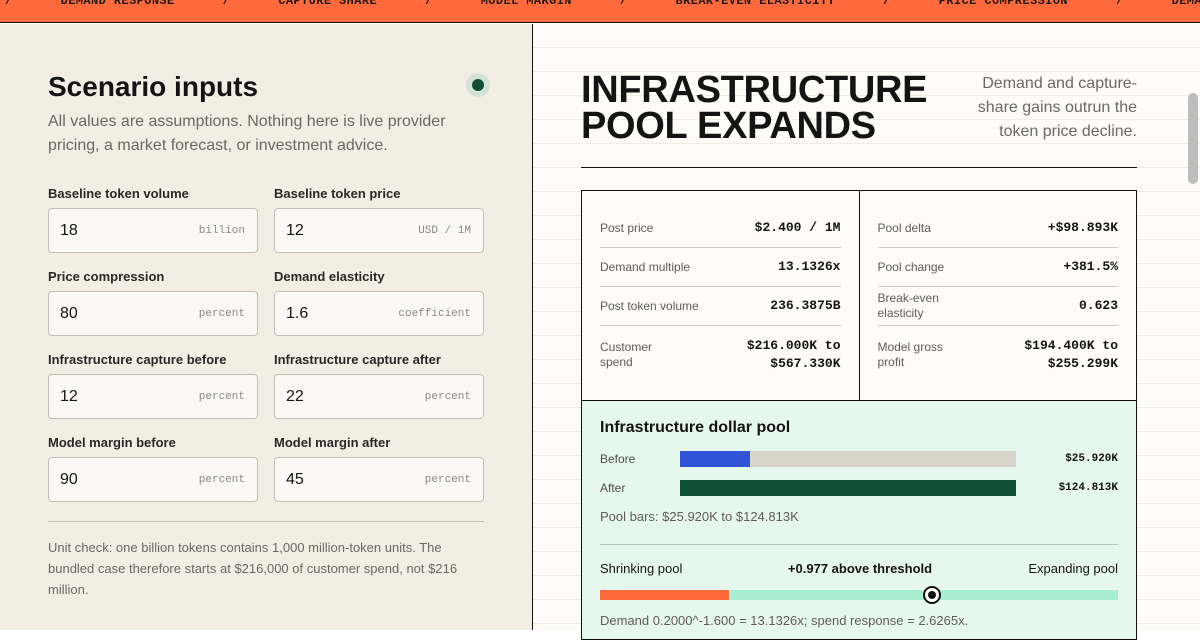 This screenshot has width=1200, height=640. Describe the element at coordinates (720, 355) in the screenshot. I see `metric-row: Customer spend $216.000K to $567.330K` at that location.